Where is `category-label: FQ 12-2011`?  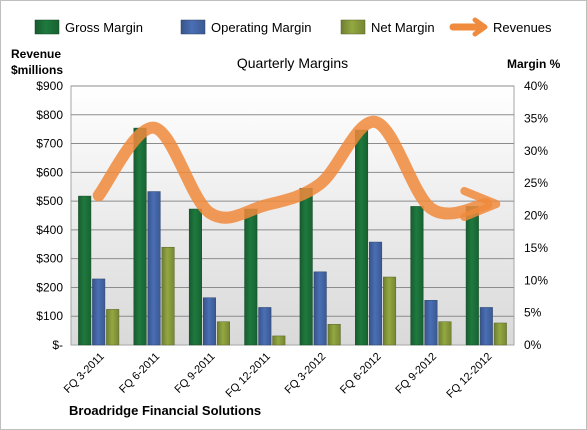
category-label: FQ 12-2011 is located at coordinates (248, 375).